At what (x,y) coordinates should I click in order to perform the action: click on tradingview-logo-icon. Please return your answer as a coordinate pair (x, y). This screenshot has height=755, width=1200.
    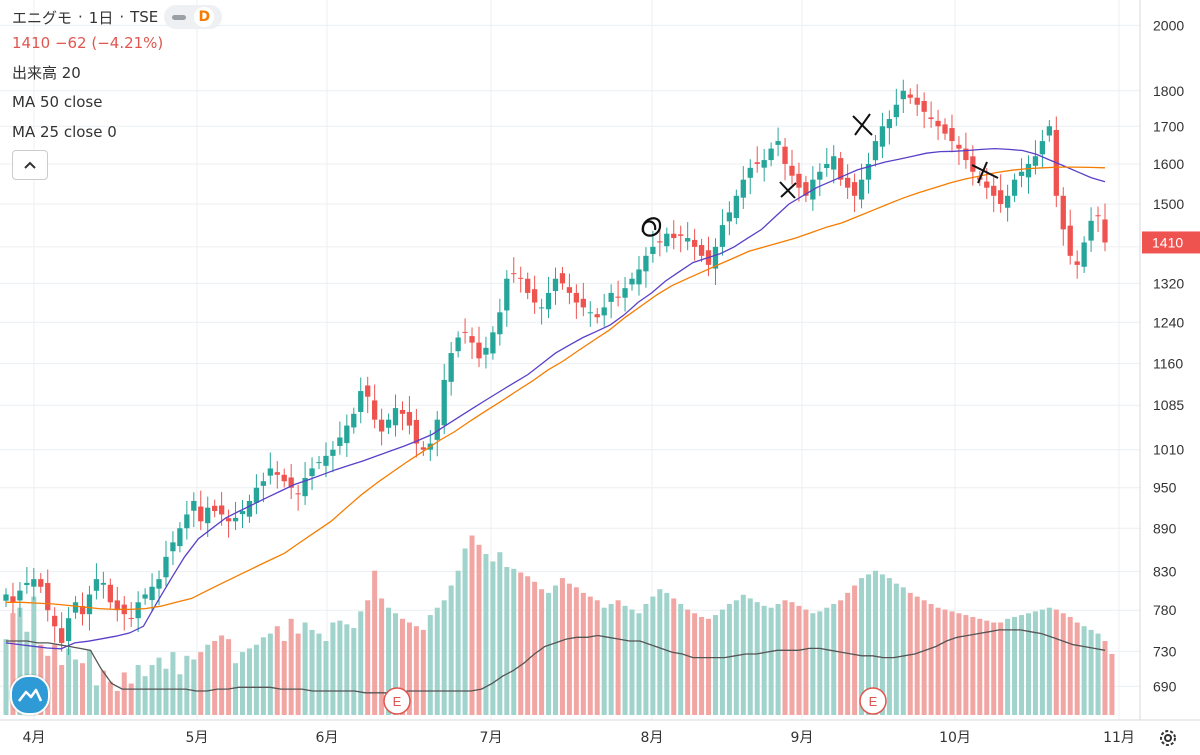
    Looking at the image, I should click on (30, 695).